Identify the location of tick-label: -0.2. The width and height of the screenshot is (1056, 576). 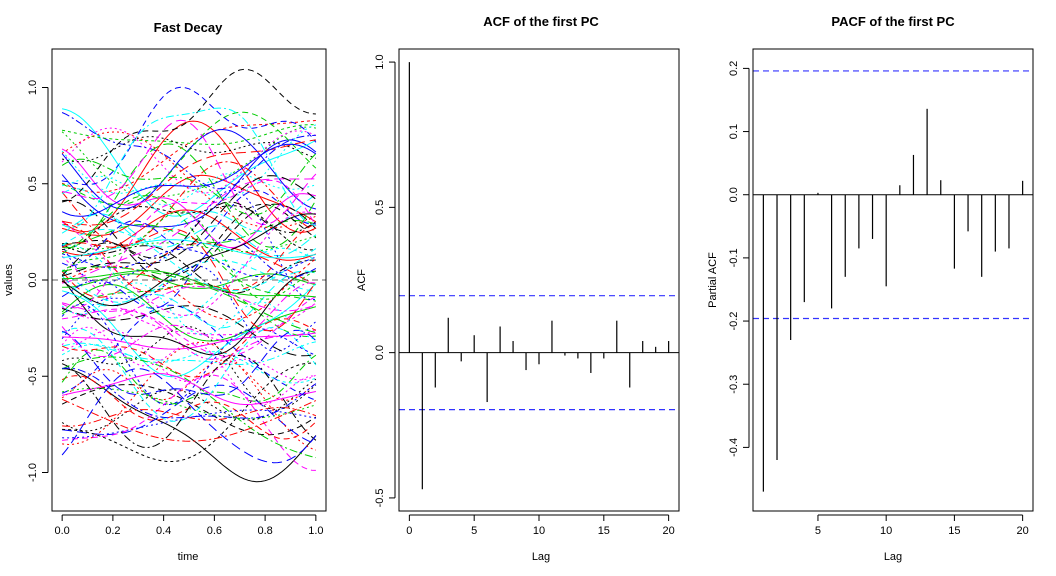
(734, 321).